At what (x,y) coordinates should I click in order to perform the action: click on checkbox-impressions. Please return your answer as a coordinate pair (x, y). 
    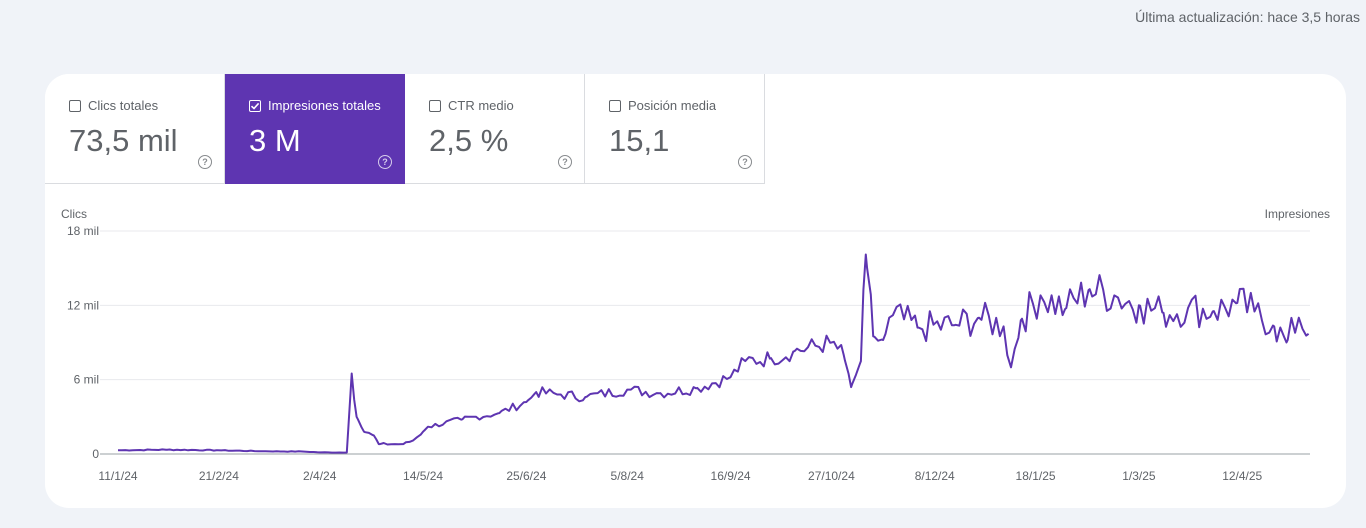
    Looking at the image, I should click on (255, 106).